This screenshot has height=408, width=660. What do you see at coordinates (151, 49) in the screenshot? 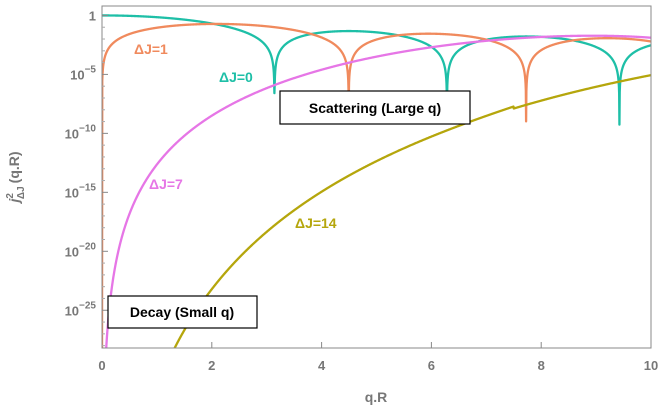
I see `series-label-dj1: ΔJ=1` at bounding box center [151, 49].